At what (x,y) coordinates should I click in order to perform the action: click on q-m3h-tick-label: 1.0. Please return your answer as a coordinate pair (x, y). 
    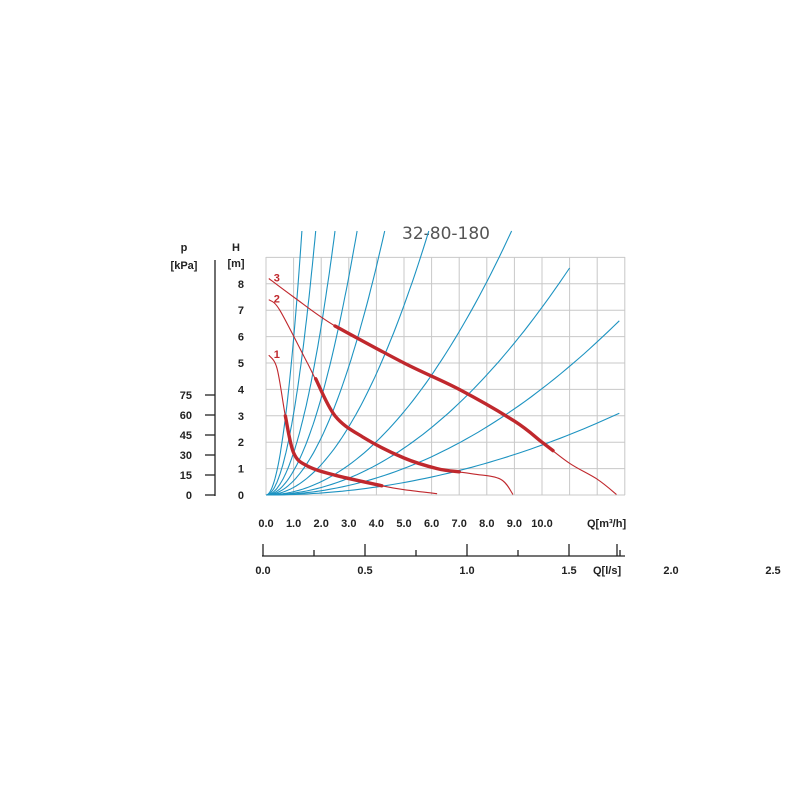
    Looking at the image, I should click on (293, 524).